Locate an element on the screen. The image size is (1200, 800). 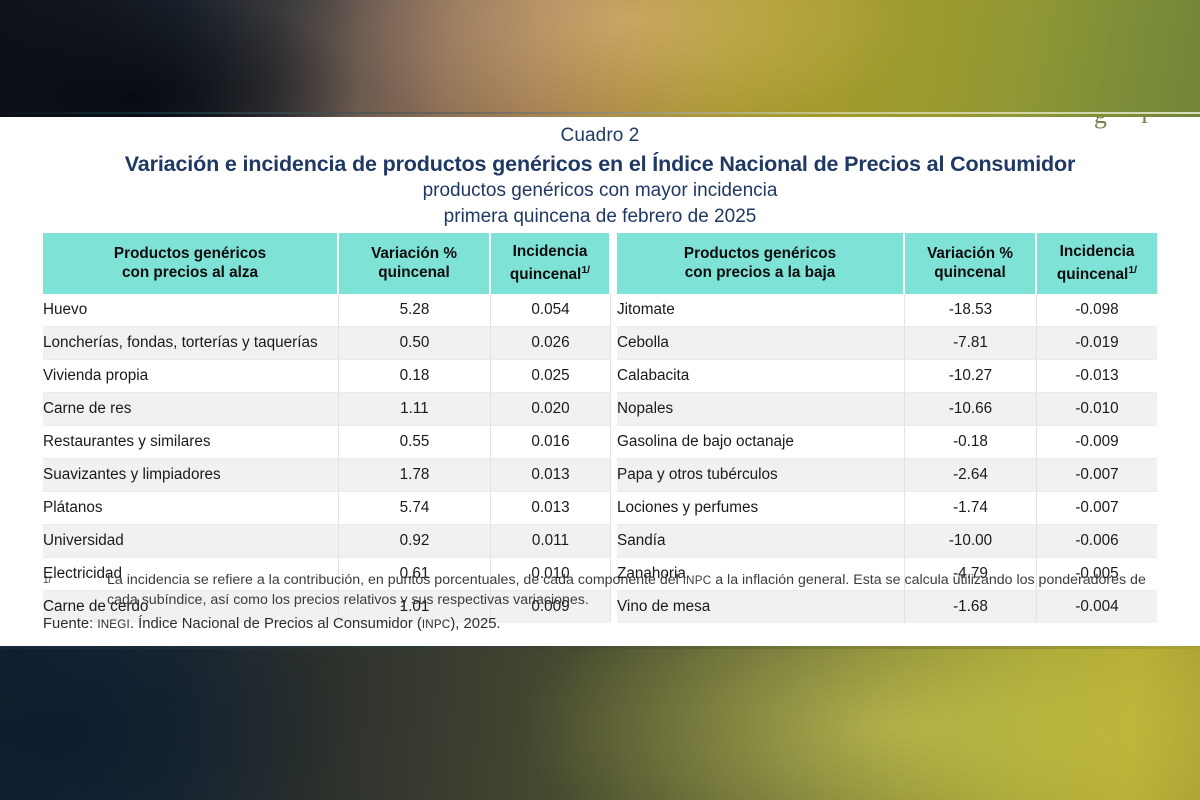
table-row: Universidad 0.92 0.011 Sandía -10.00 -0.006 is located at coordinates (600, 542).